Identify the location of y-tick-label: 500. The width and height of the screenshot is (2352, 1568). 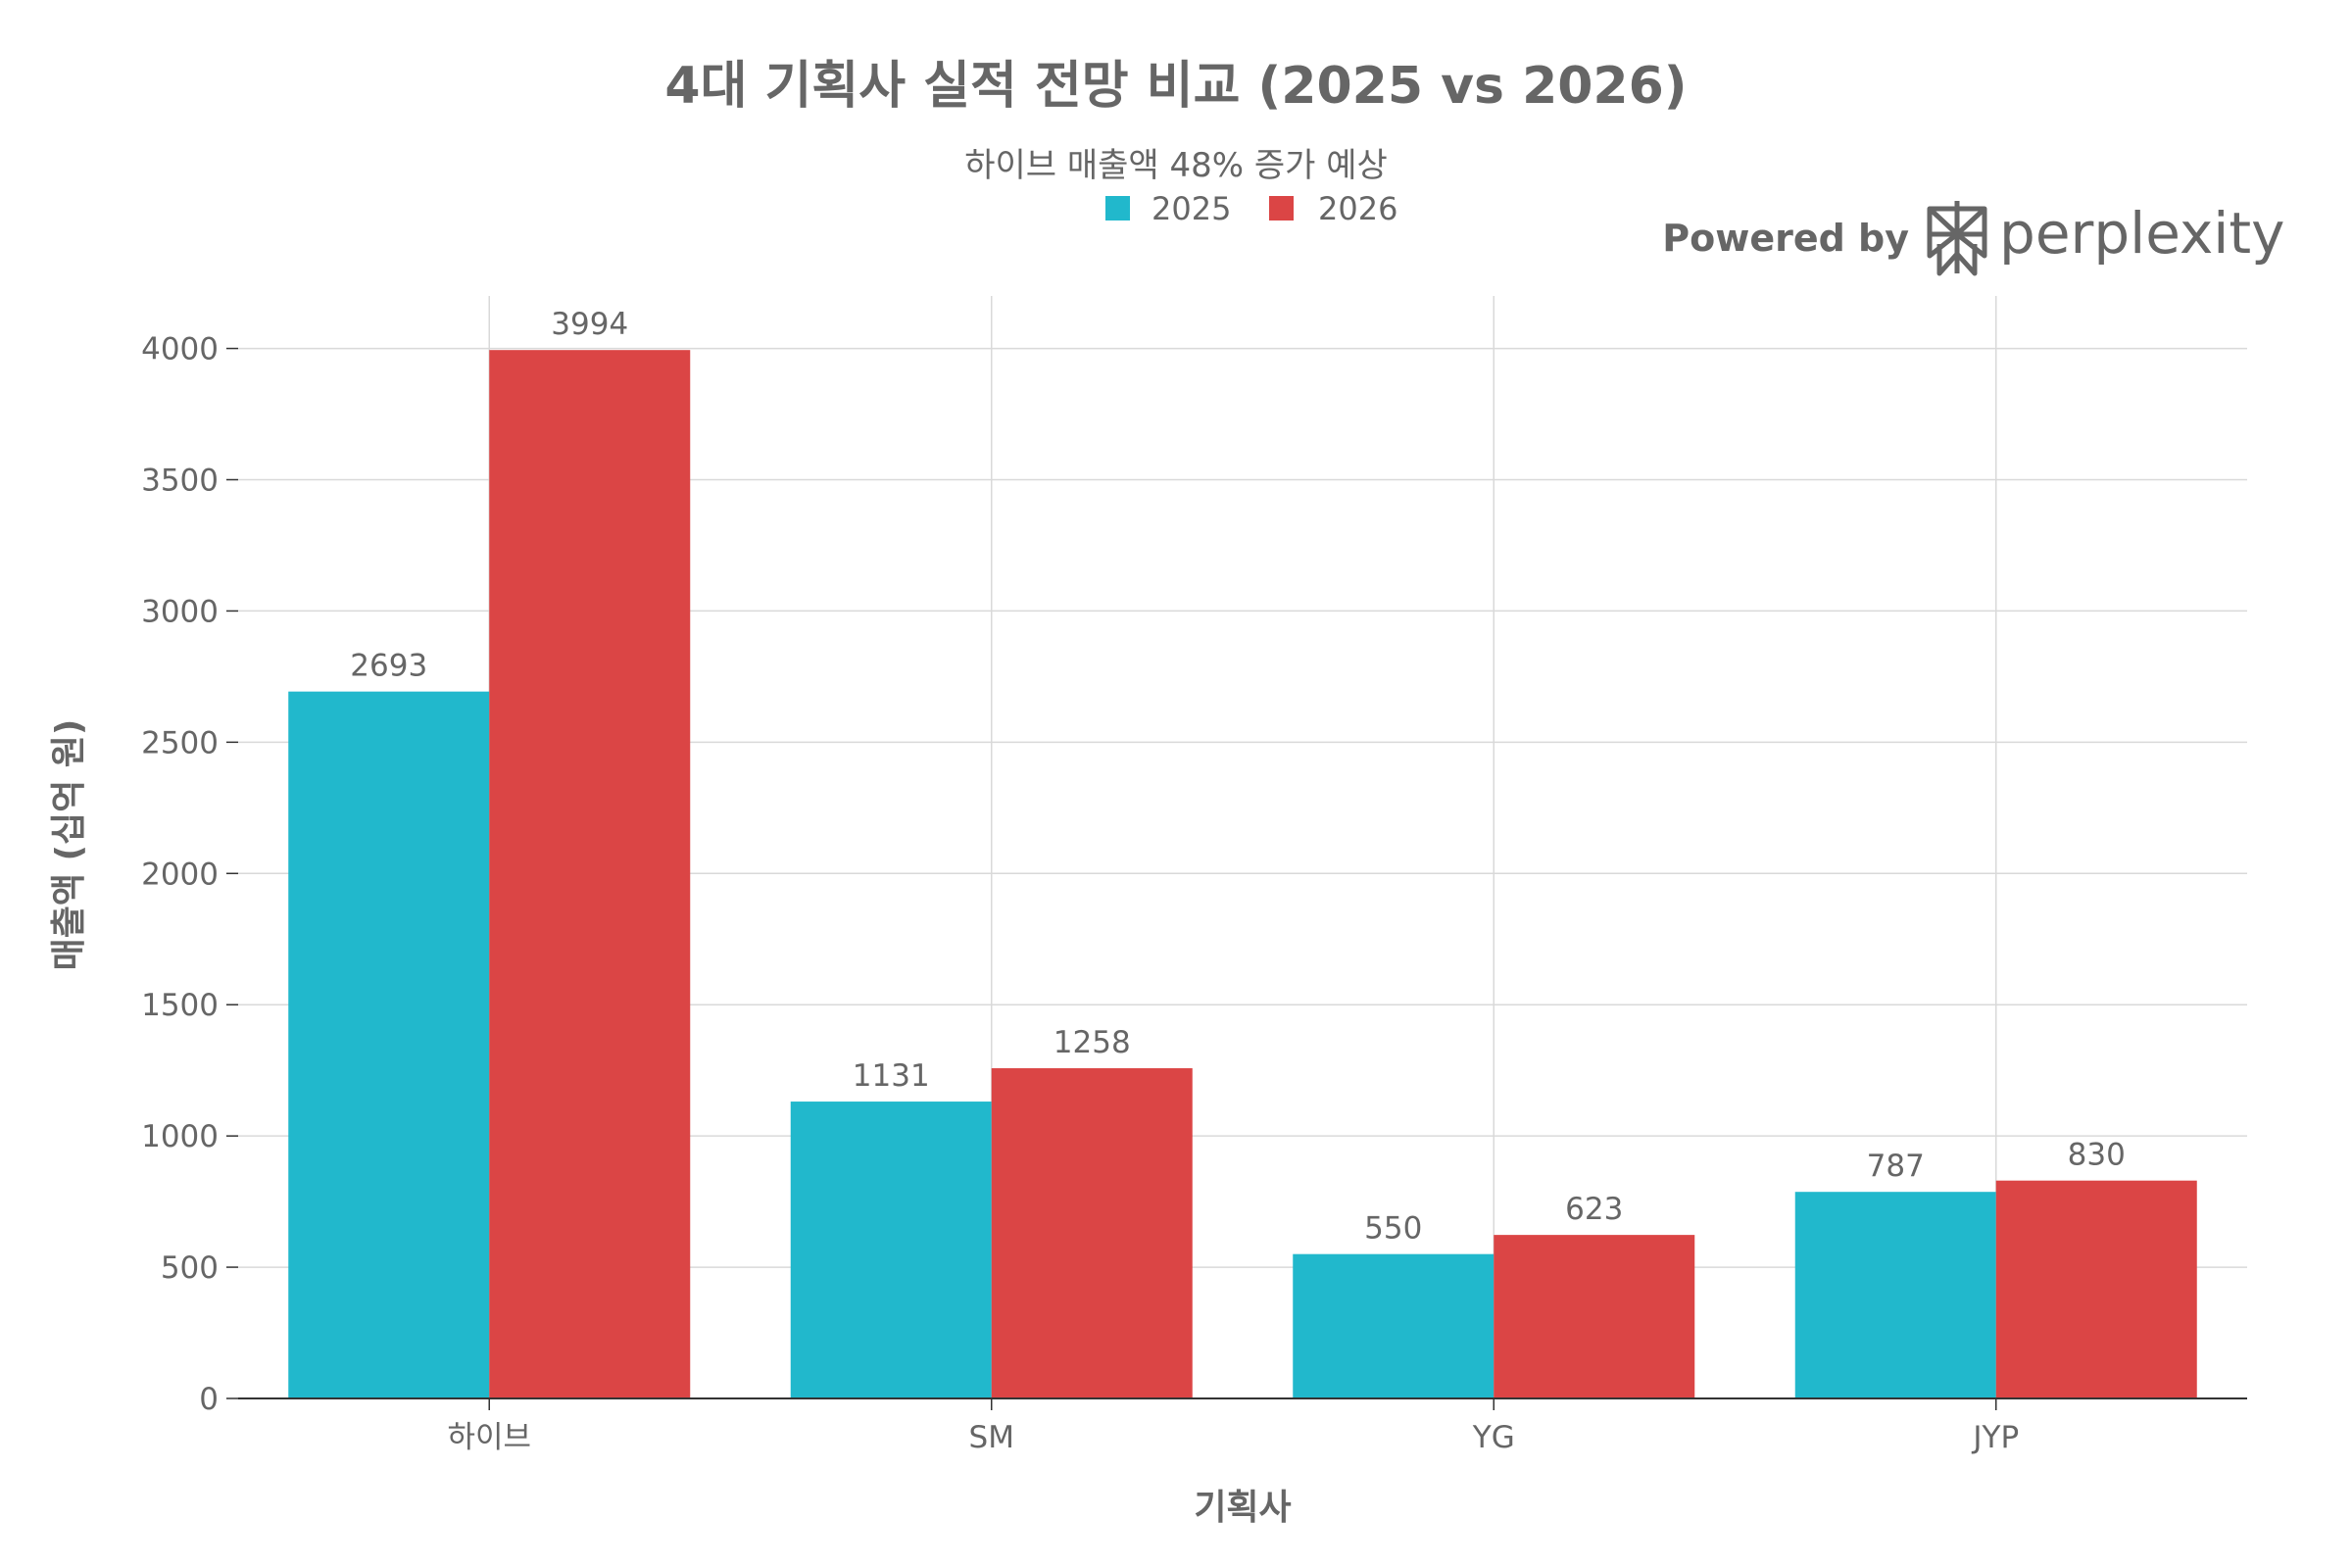
(190, 1268).